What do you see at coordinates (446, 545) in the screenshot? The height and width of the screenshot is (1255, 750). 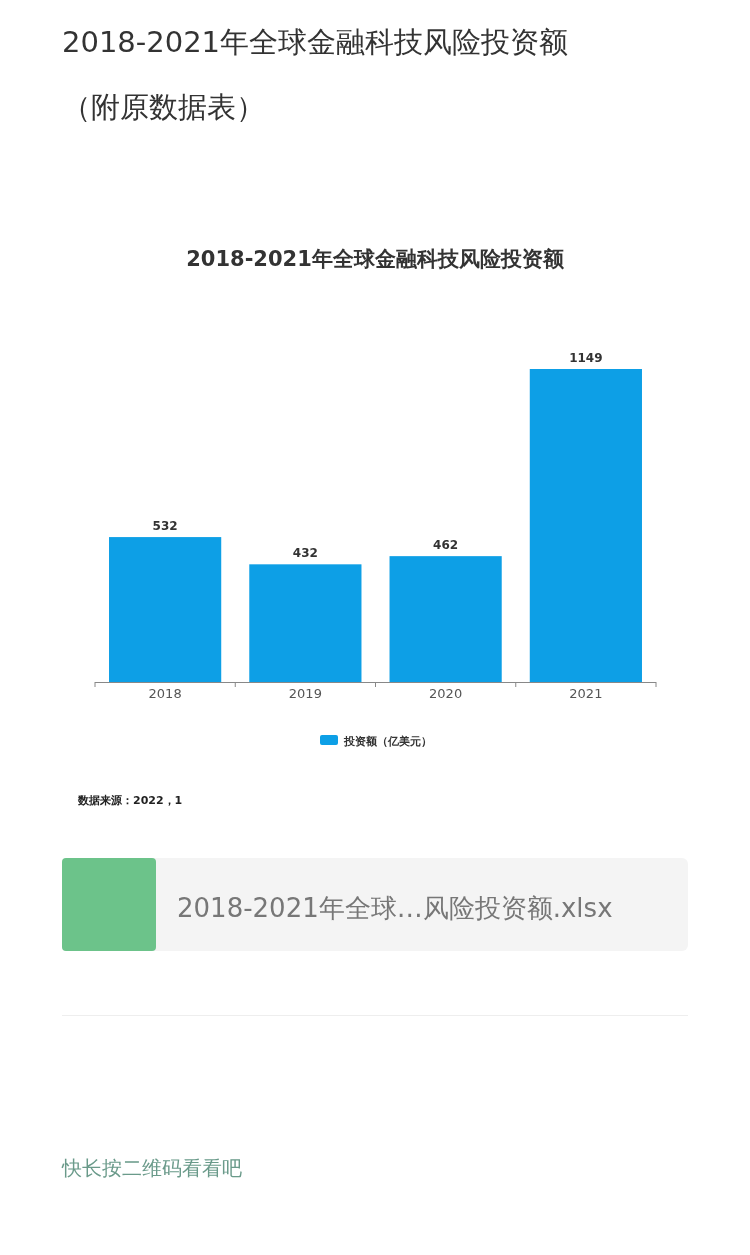 I see `data-label: 462` at bounding box center [446, 545].